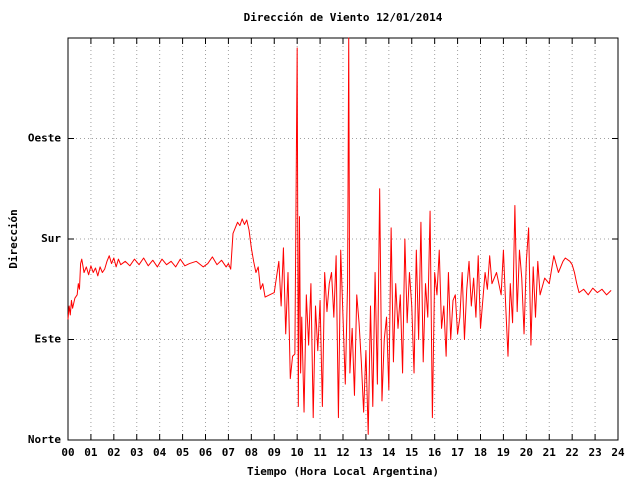  What do you see at coordinates (206, 452) in the screenshot?
I see `x-tick-label: 06` at bounding box center [206, 452].